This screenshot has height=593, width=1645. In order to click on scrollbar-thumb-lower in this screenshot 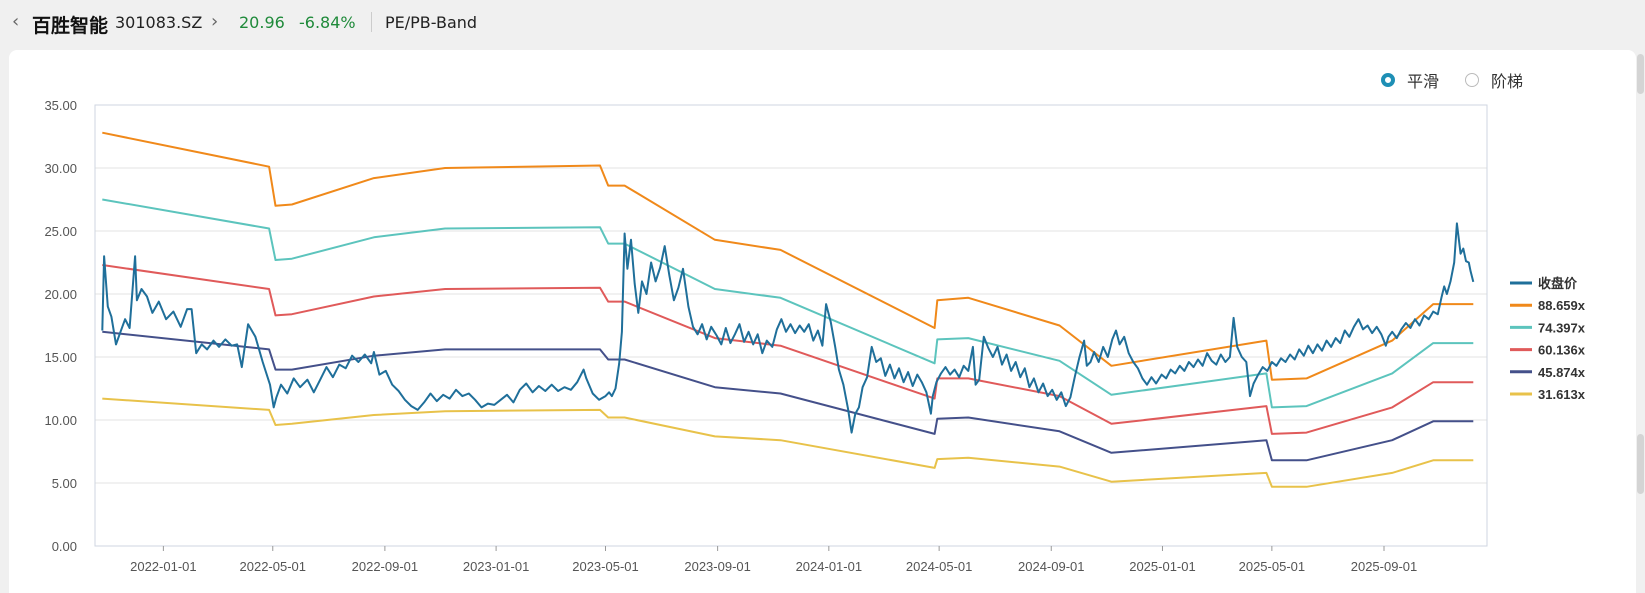, I will do `click(1640, 464)`.